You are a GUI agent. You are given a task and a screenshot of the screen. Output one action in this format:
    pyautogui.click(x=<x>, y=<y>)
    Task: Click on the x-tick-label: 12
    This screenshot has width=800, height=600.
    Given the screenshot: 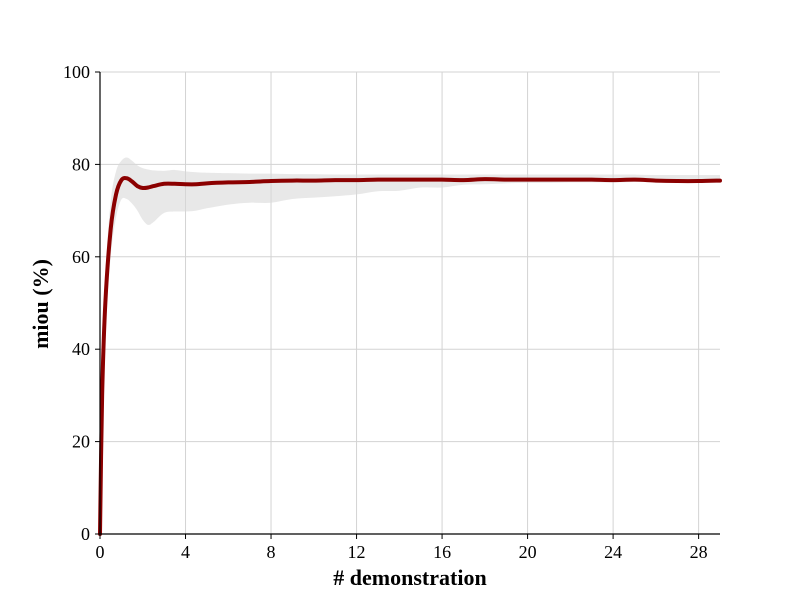 What is the action you would take?
    pyautogui.click(x=357, y=552)
    